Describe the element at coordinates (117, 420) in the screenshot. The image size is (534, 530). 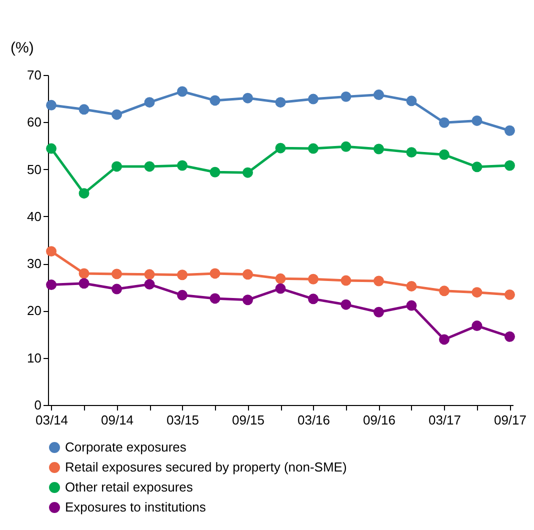
I see `x-tick-label: 09/14` at that location.